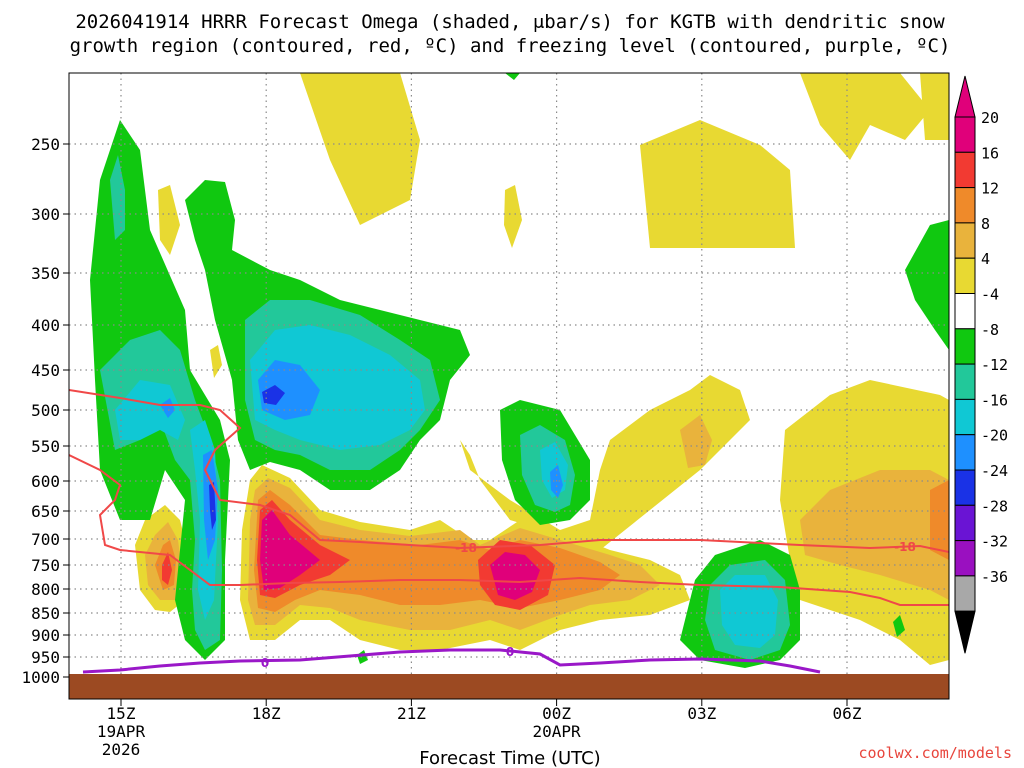  What do you see at coordinates (990, 153) in the screenshot?
I see `colorbar-label: 16` at bounding box center [990, 153].